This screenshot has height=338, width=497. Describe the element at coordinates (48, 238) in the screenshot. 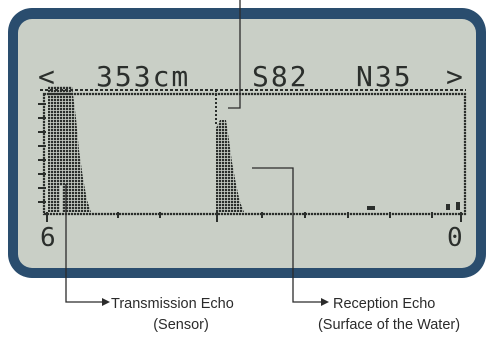

I see `range-left-label: 6` at that location.